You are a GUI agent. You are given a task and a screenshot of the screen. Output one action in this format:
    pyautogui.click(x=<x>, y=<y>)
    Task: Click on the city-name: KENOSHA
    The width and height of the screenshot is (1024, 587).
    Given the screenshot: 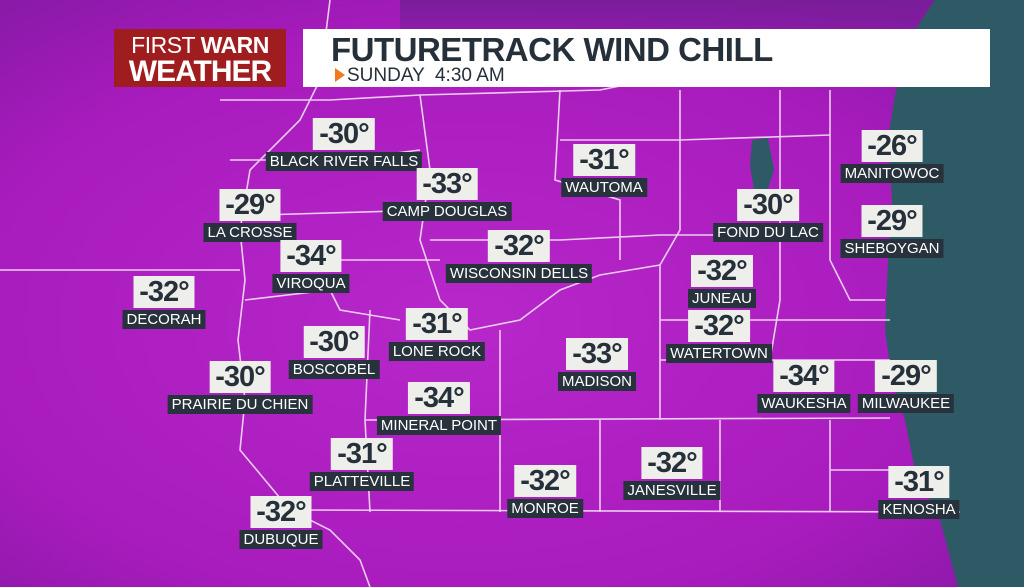 What is the action you would take?
    pyautogui.click(x=919, y=509)
    